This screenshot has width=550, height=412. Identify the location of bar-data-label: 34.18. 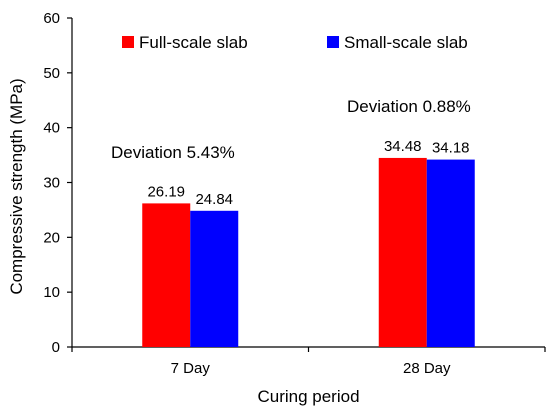
(451, 148).